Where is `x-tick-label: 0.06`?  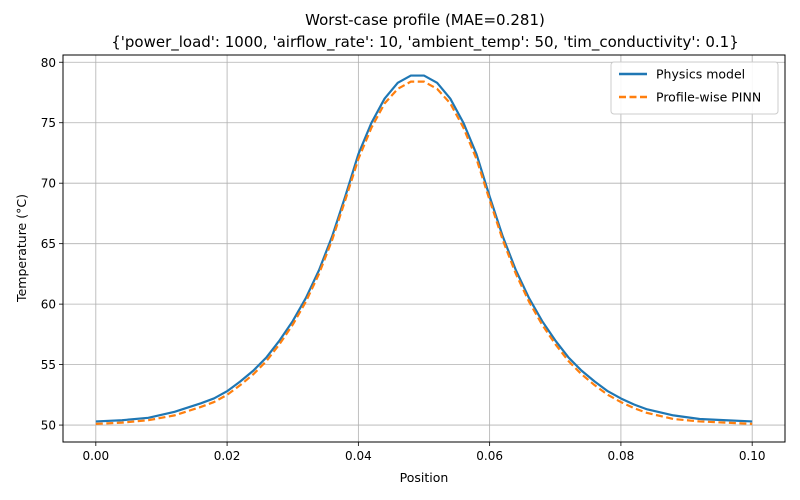
x-tick-label: 0.06 is located at coordinates (489, 456).